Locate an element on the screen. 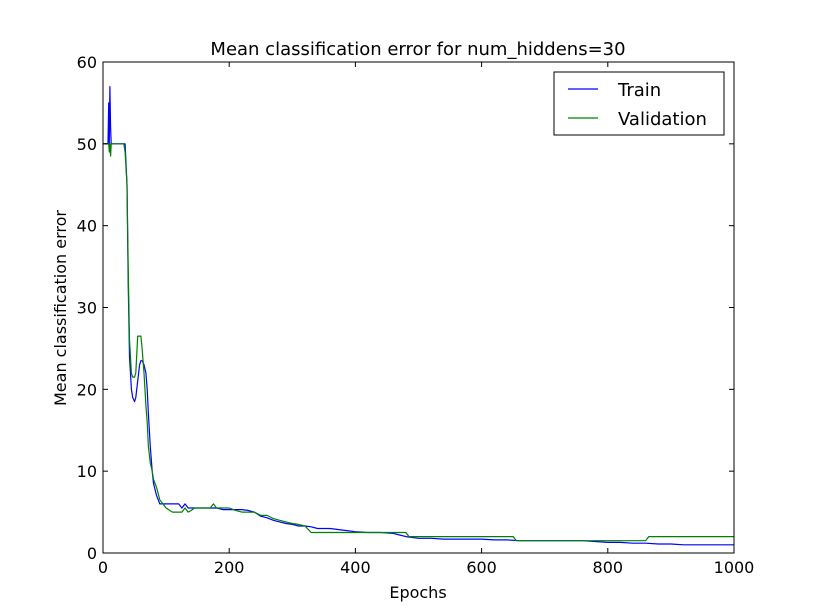 The image size is (815, 615). y-tick-label: 20 is located at coordinates (87, 389).